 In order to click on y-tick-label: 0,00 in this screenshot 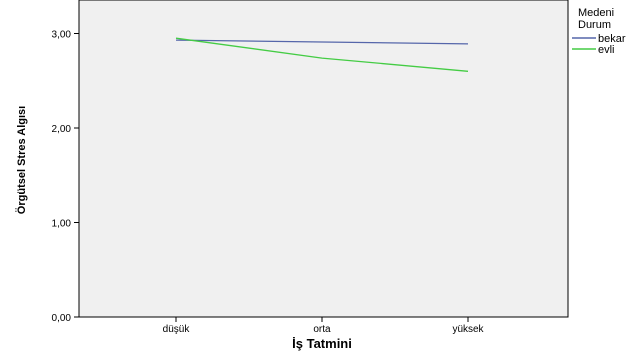, I will do `click(62, 318)`.